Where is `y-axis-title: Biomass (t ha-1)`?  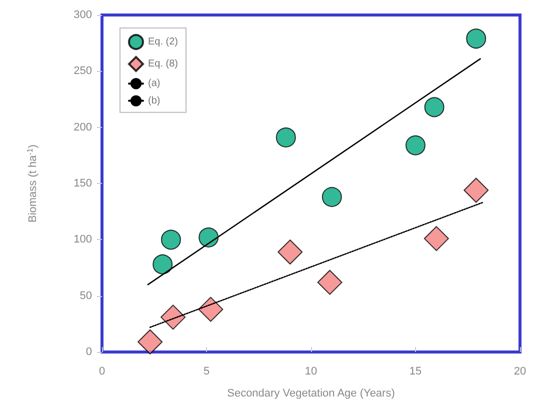
y-axis-title: Biomass (t ha-1) is located at coordinates (32, 183).